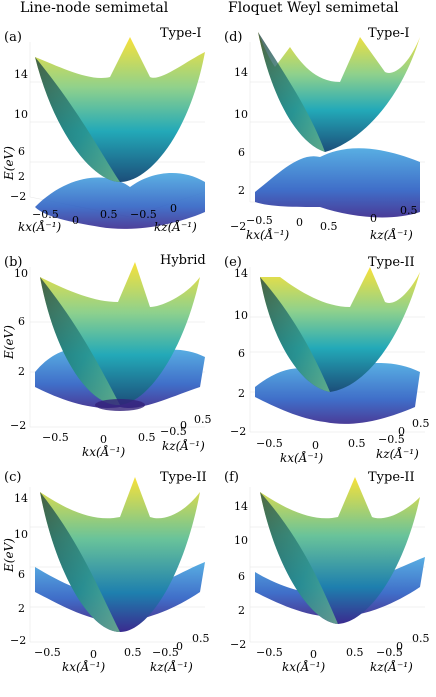 Image resolution: width=436 pixels, height=697 pixels. Describe the element at coordinates (13, 262) in the screenshot. I see `panel-tag: (b)` at that location.